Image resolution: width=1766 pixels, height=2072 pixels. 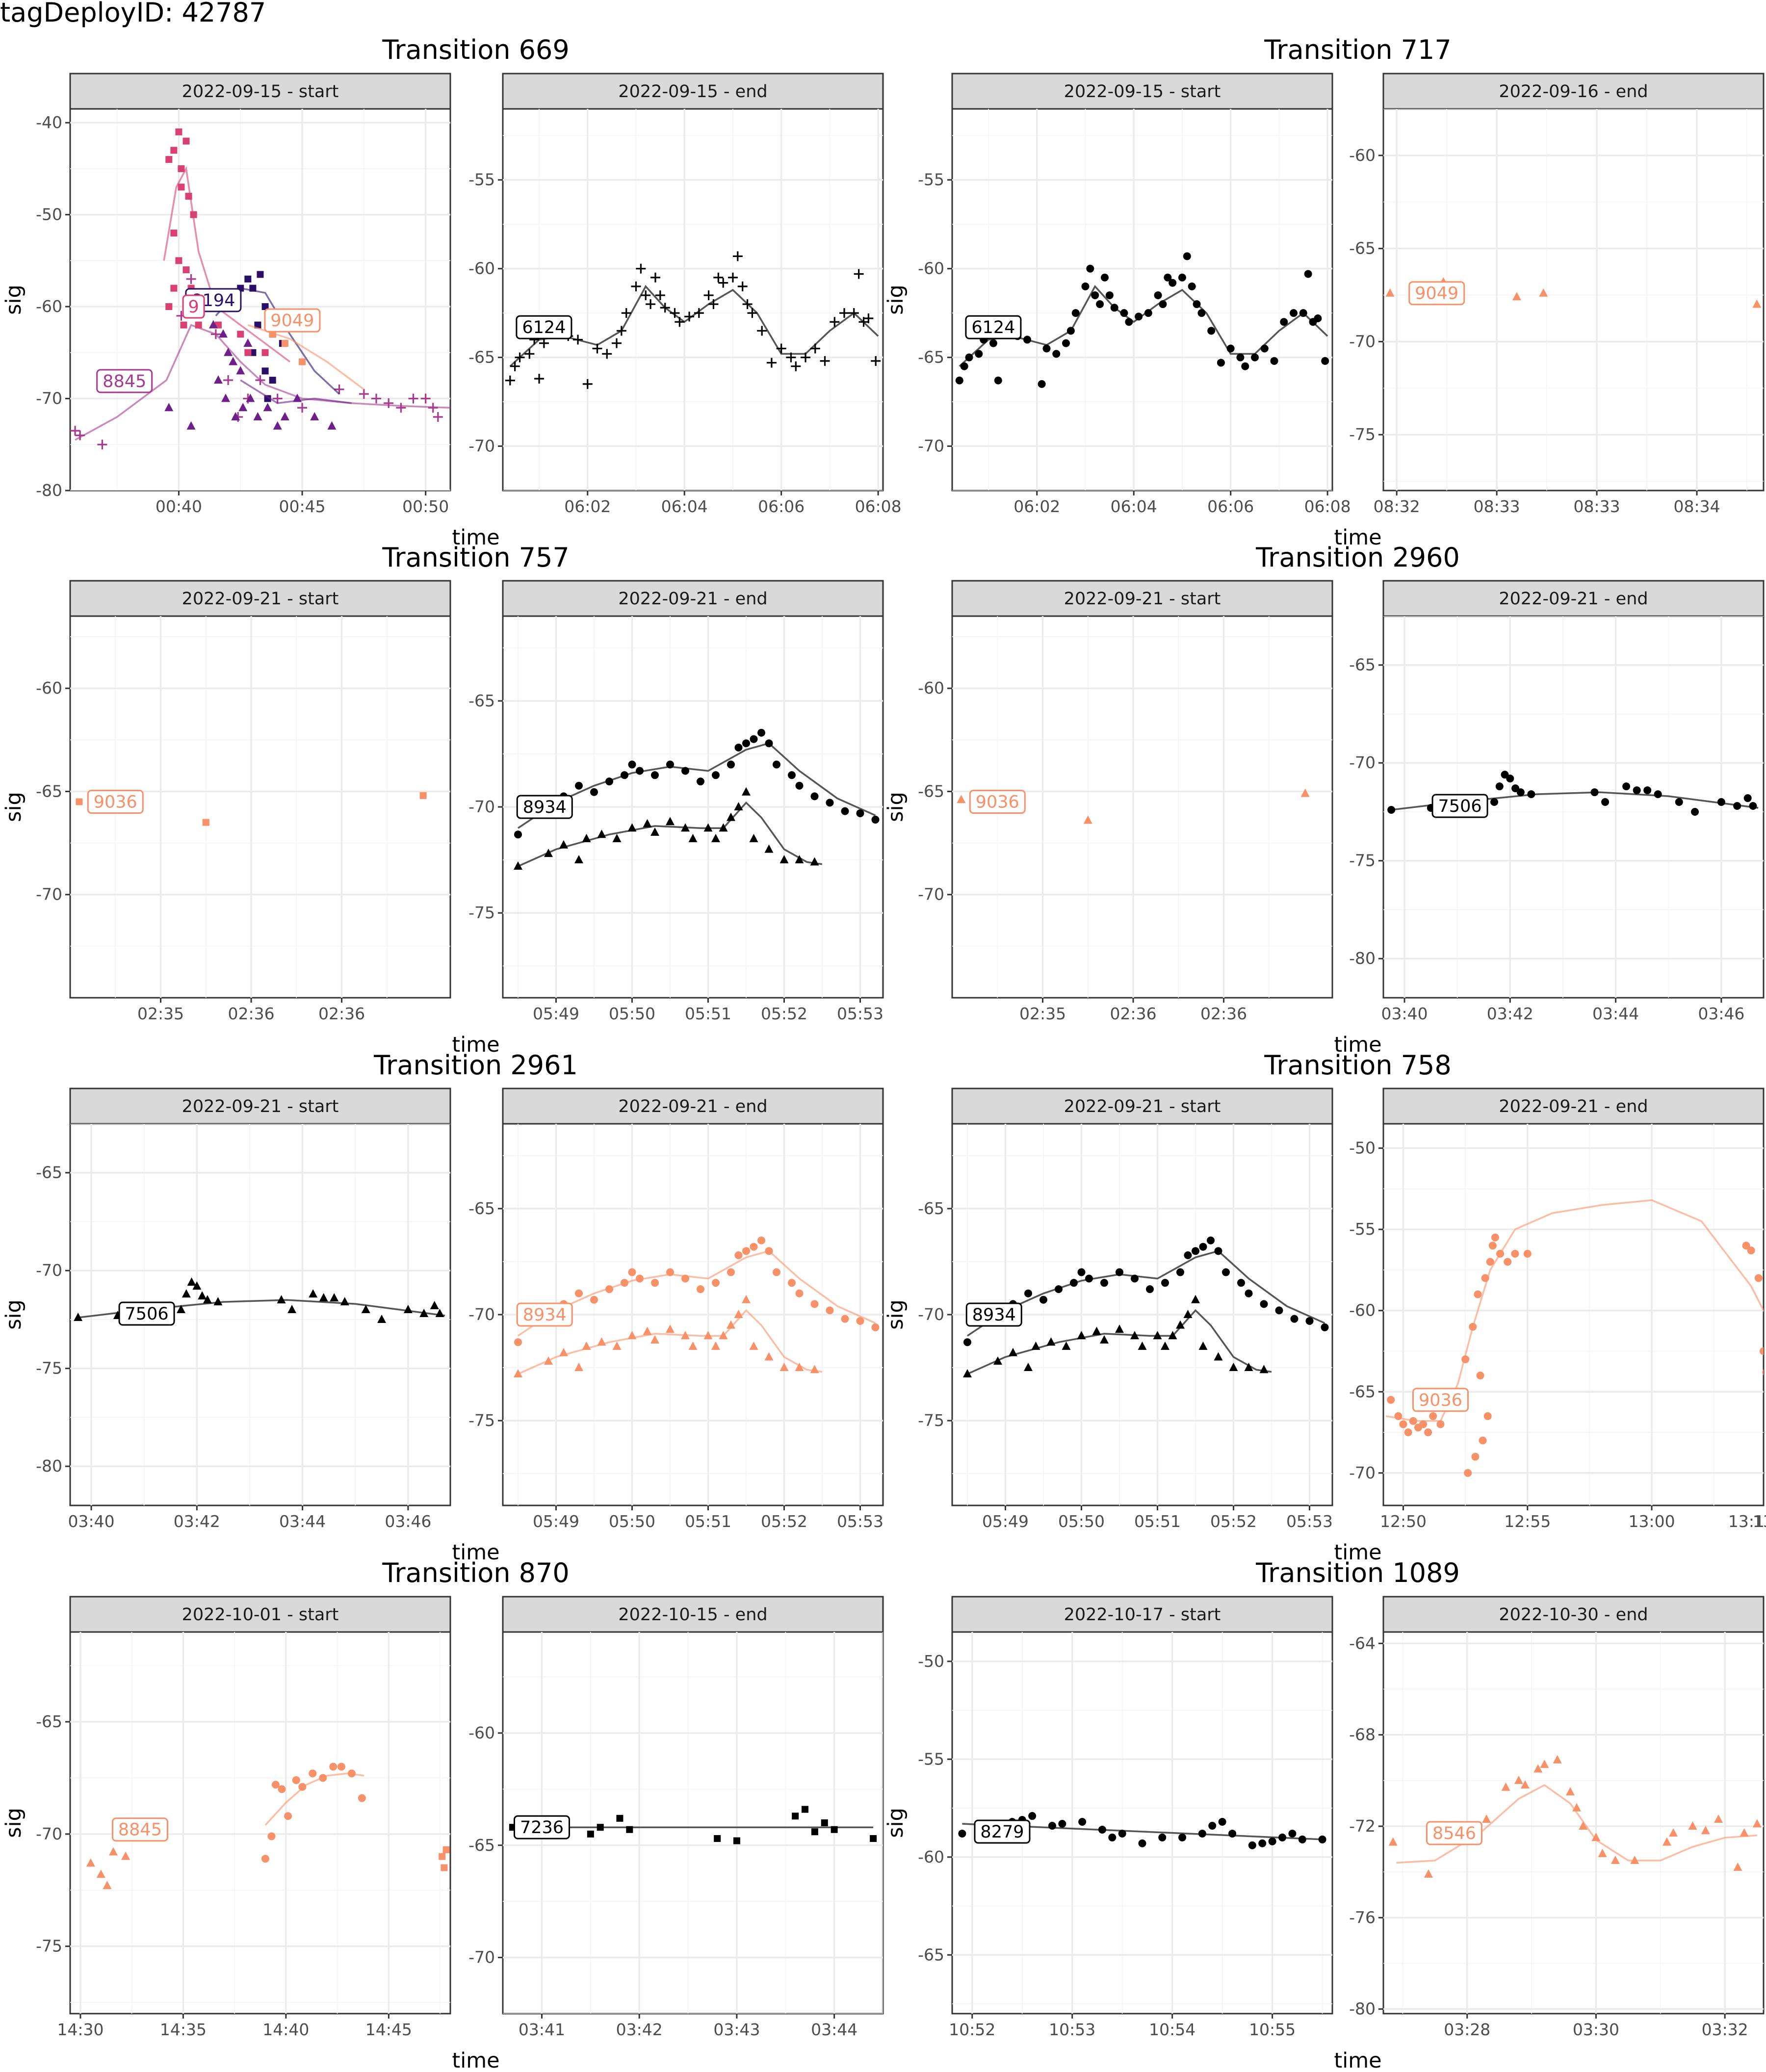 What do you see at coordinates (1652, 1521) in the screenshot?
I see `x-tick-label: 13:00` at bounding box center [1652, 1521].